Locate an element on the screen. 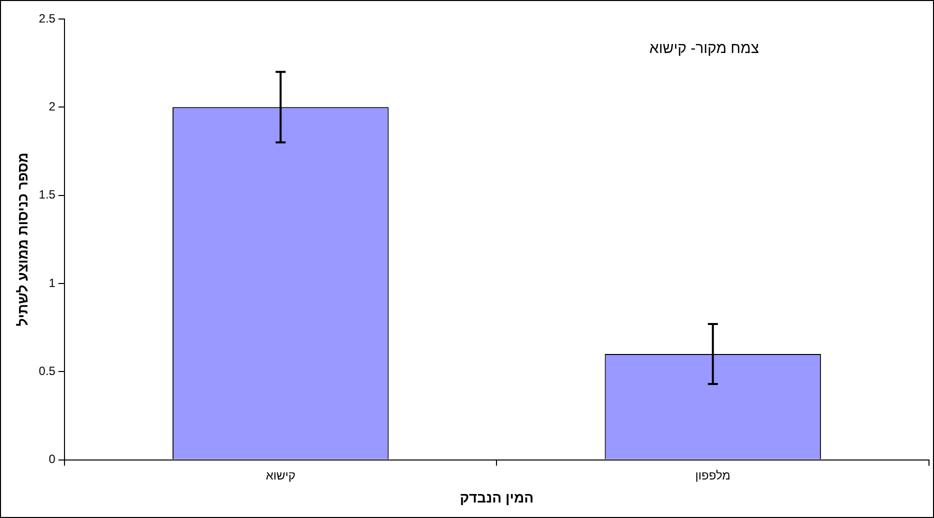 The height and width of the screenshot is (518, 934). y-tick-label: 1.5 is located at coordinates (47, 195).